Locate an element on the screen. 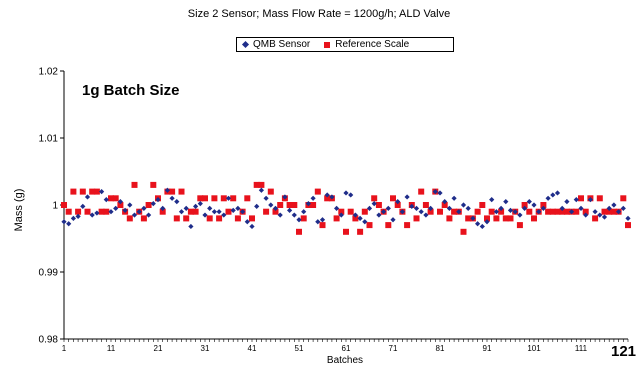 The height and width of the screenshot is (368, 638). x-tick-label: 111 is located at coordinates (581, 348).